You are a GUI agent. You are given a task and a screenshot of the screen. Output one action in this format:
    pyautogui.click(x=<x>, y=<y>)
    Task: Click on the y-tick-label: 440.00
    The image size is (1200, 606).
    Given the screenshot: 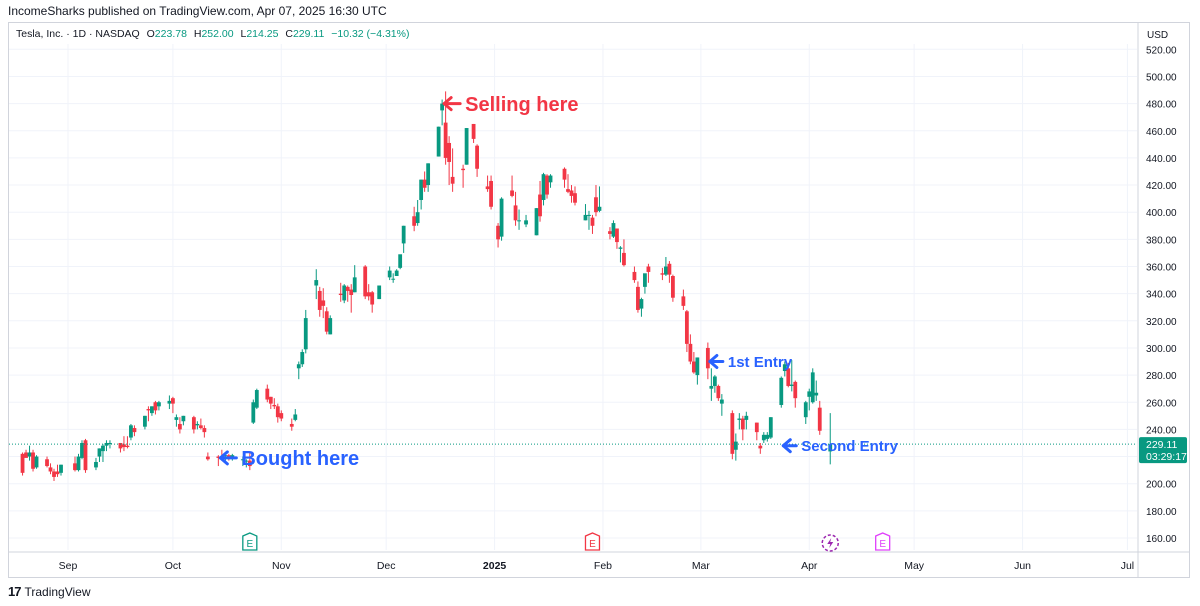 What is the action you would take?
    pyautogui.click(x=1161, y=159)
    